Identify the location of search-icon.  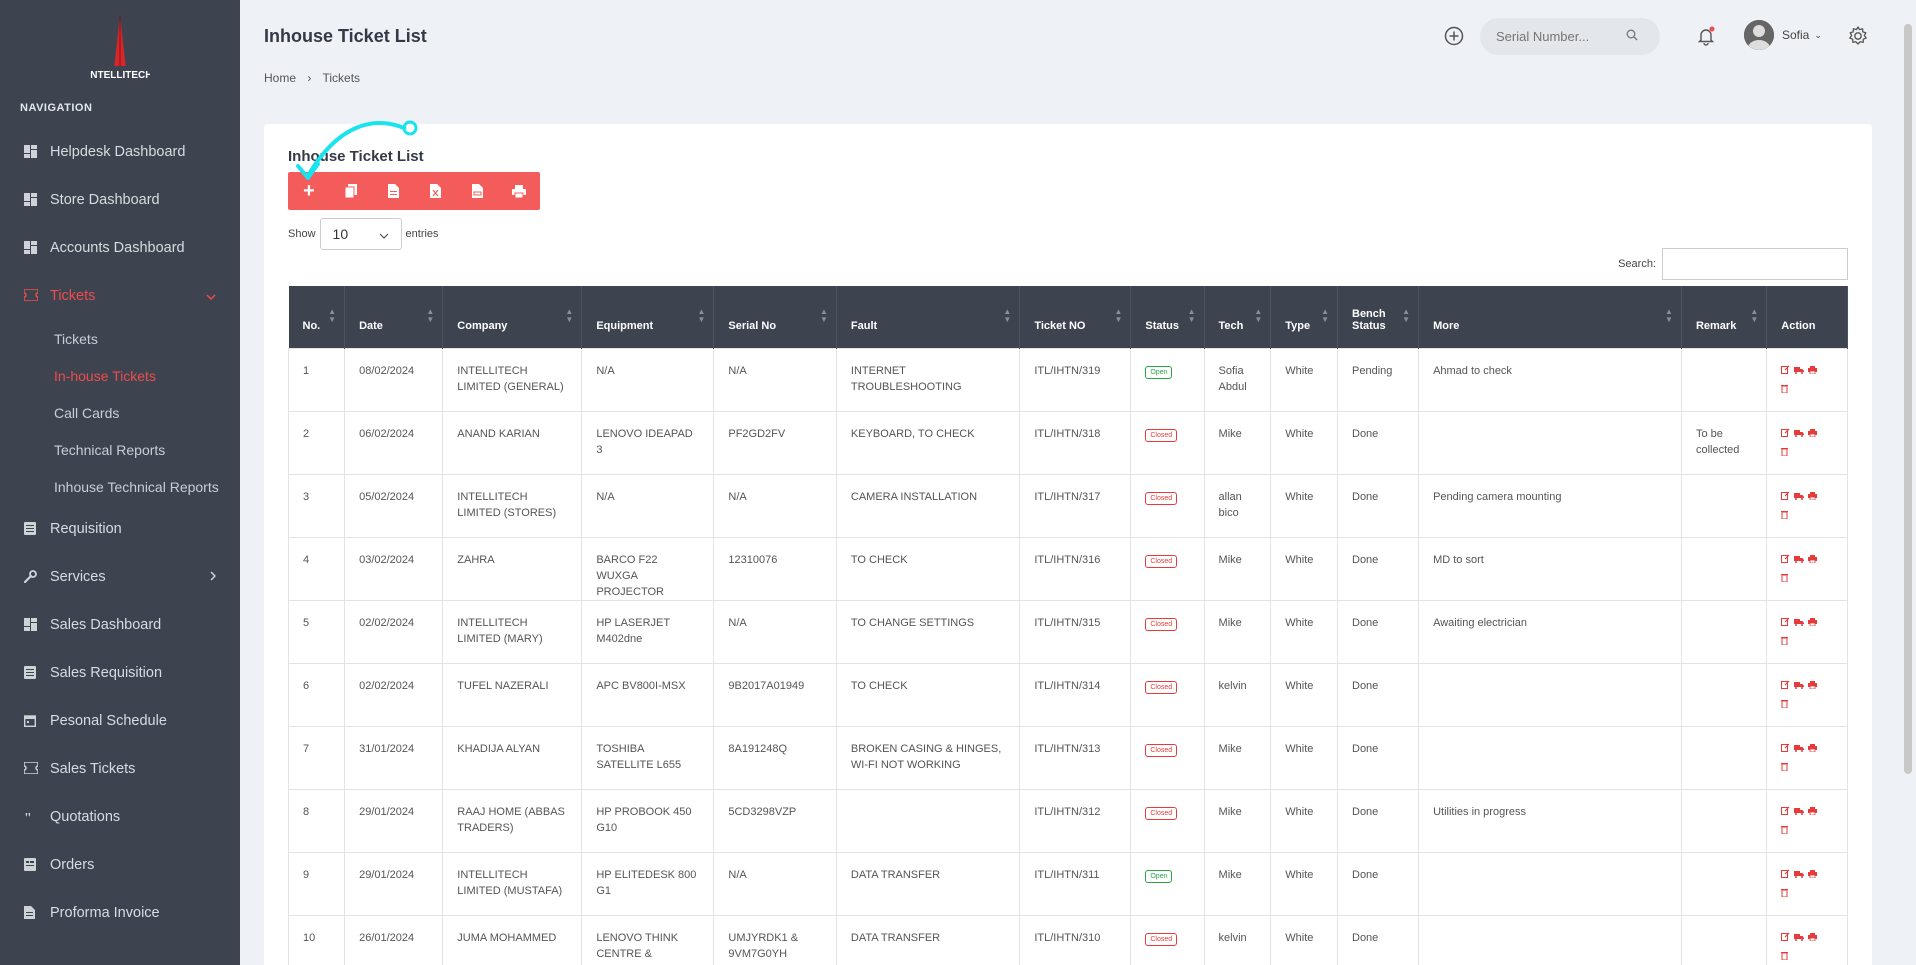
(1632, 37).